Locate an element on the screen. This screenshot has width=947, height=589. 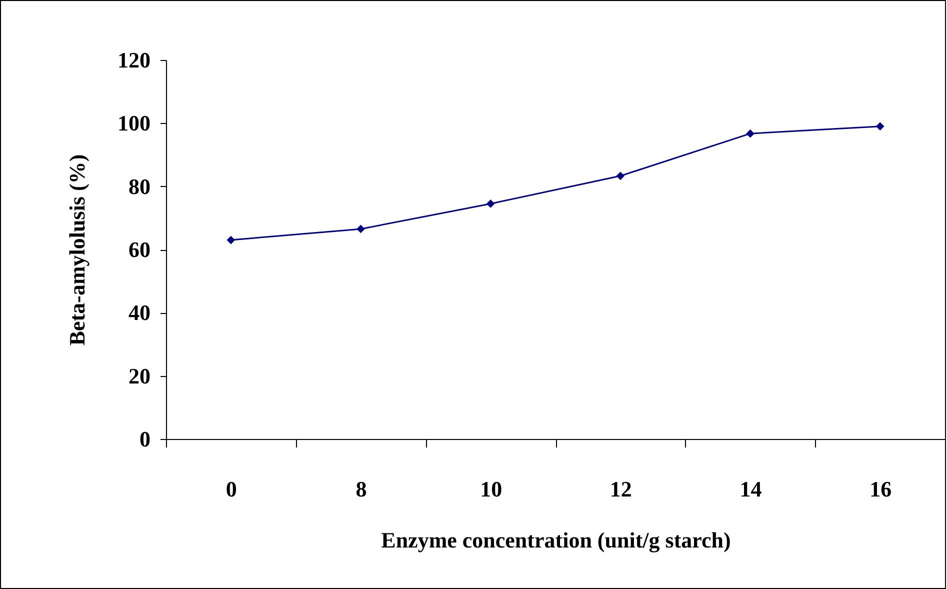
x-tick-label: 14 is located at coordinates (751, 489).